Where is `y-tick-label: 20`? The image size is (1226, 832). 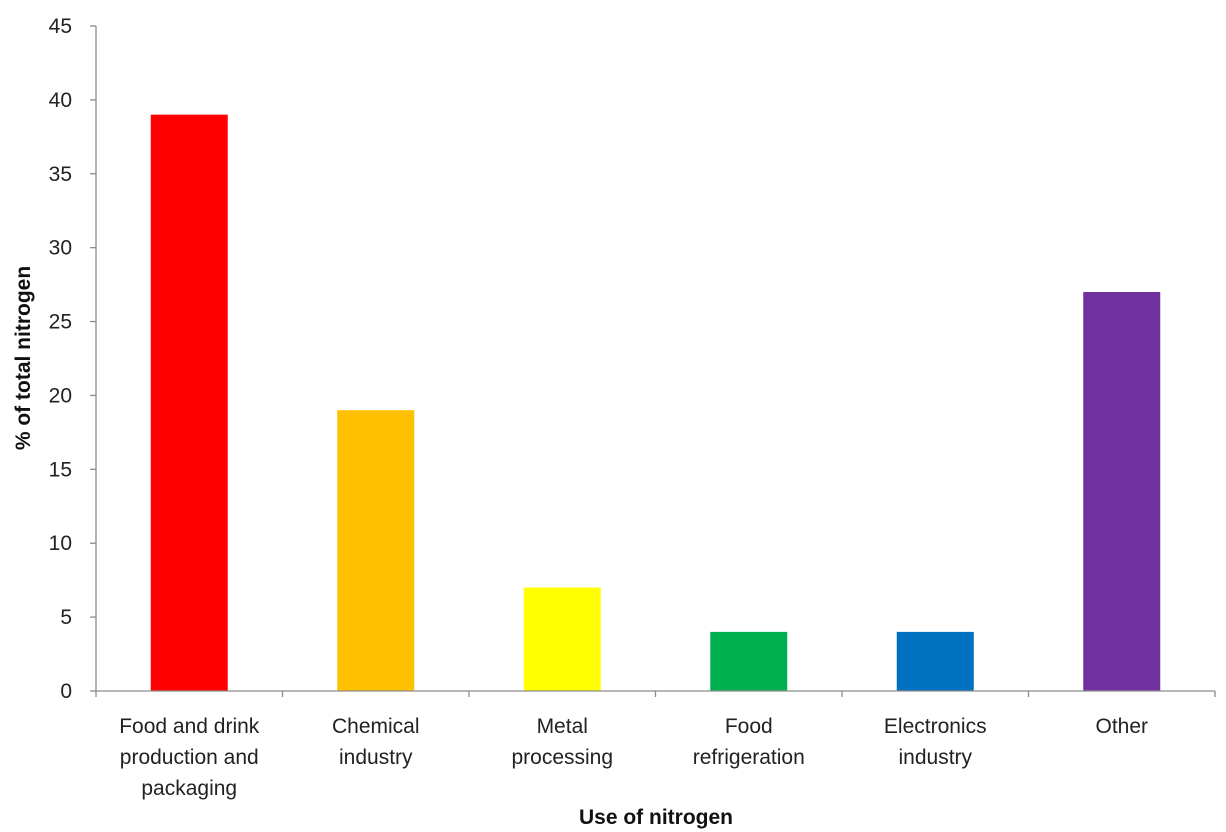
y-tick-label: 20 is located at coordinates (60, 395).